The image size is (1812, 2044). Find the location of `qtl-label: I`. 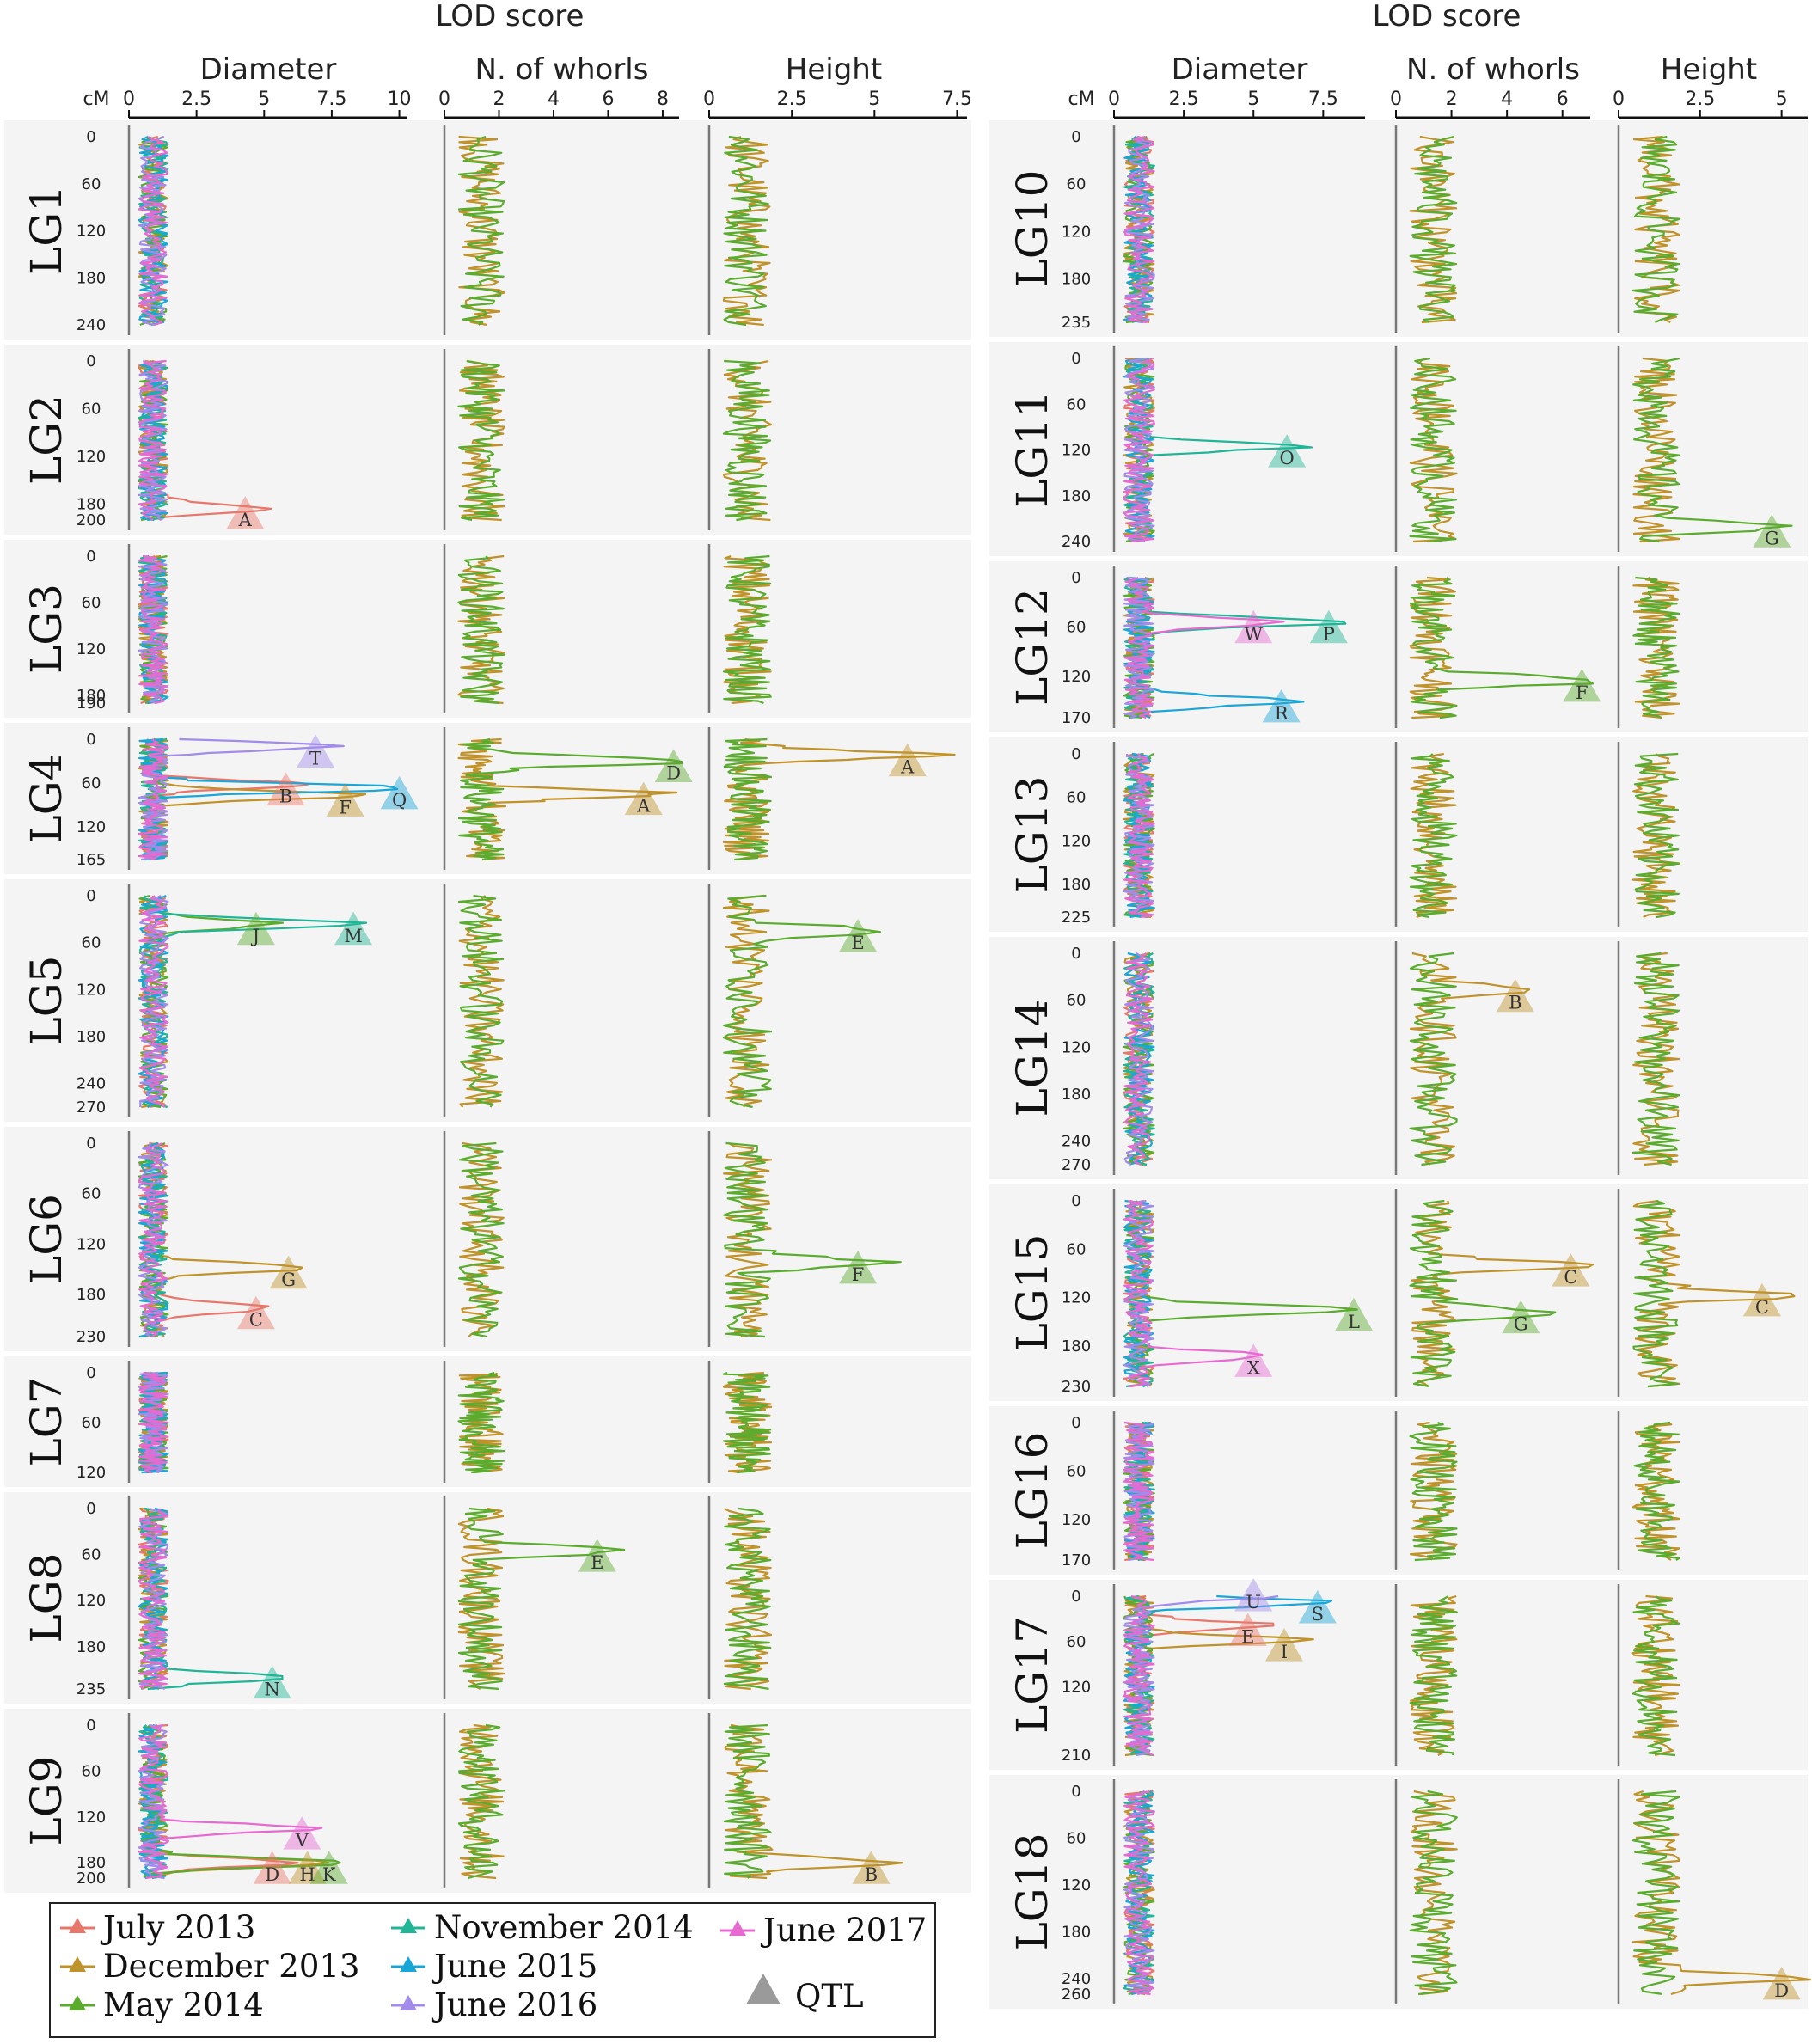

qtl-label: I is located at coordinates (1284, 1652).